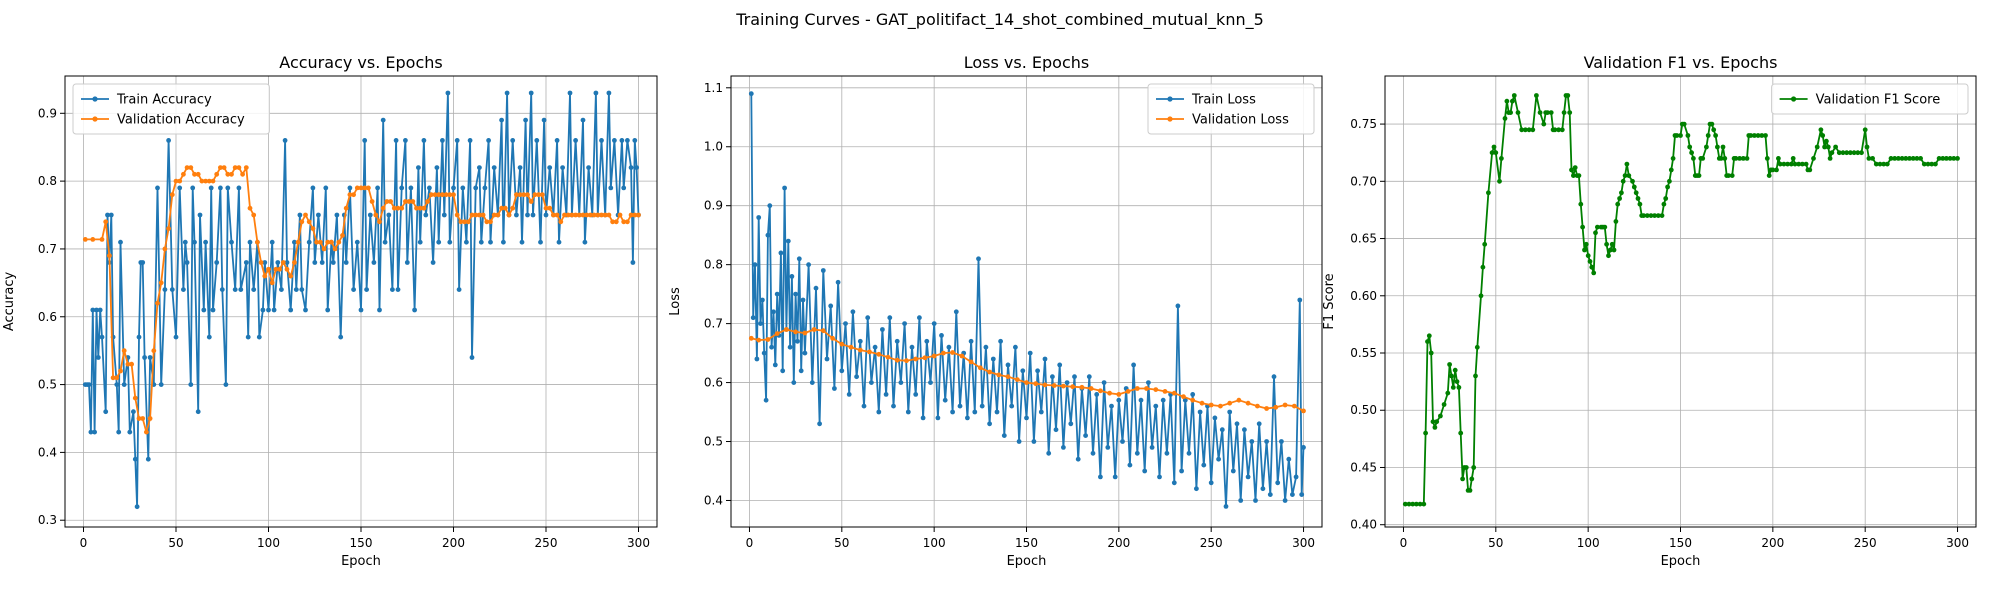 The width and height of the screenshot is (2000, 600). I want to click on y-tick-label: 0.5, so click(713, 442).